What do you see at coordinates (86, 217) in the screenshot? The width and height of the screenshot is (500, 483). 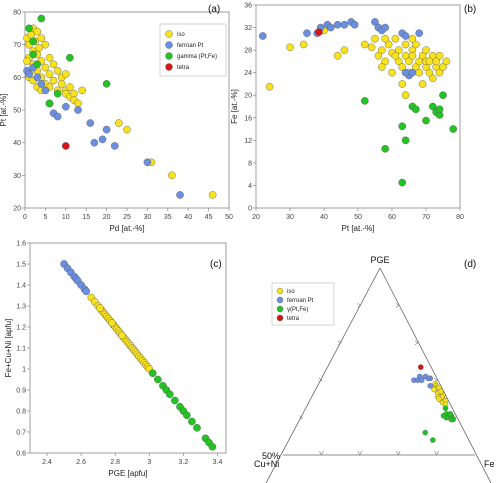 I see `x-tick-label: 15` at bounding box center [86, 217].